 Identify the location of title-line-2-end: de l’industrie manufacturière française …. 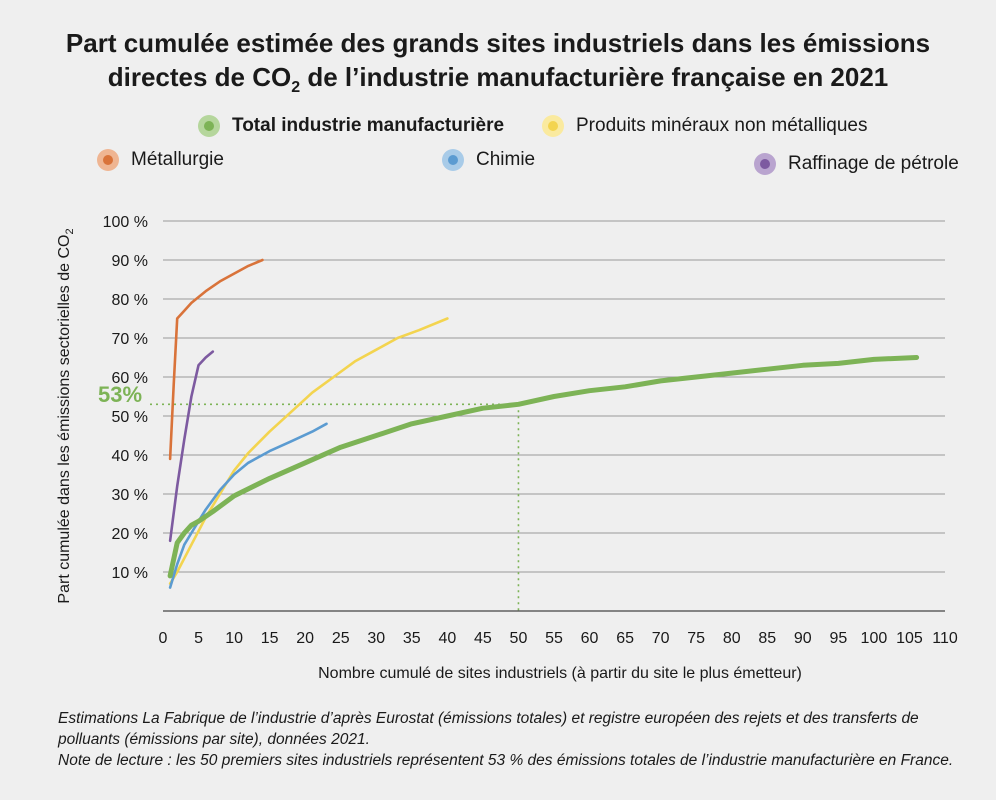
(594, 77).